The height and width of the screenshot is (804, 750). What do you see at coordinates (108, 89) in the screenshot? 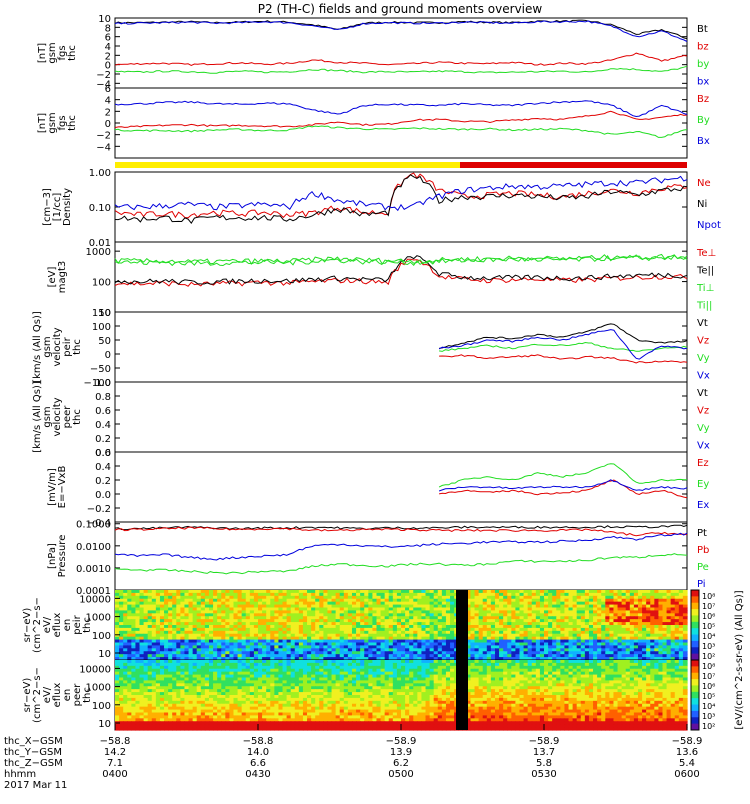
I see `ytick-label-fgs_gsm-0: 6` at bounding box center [108, 89].